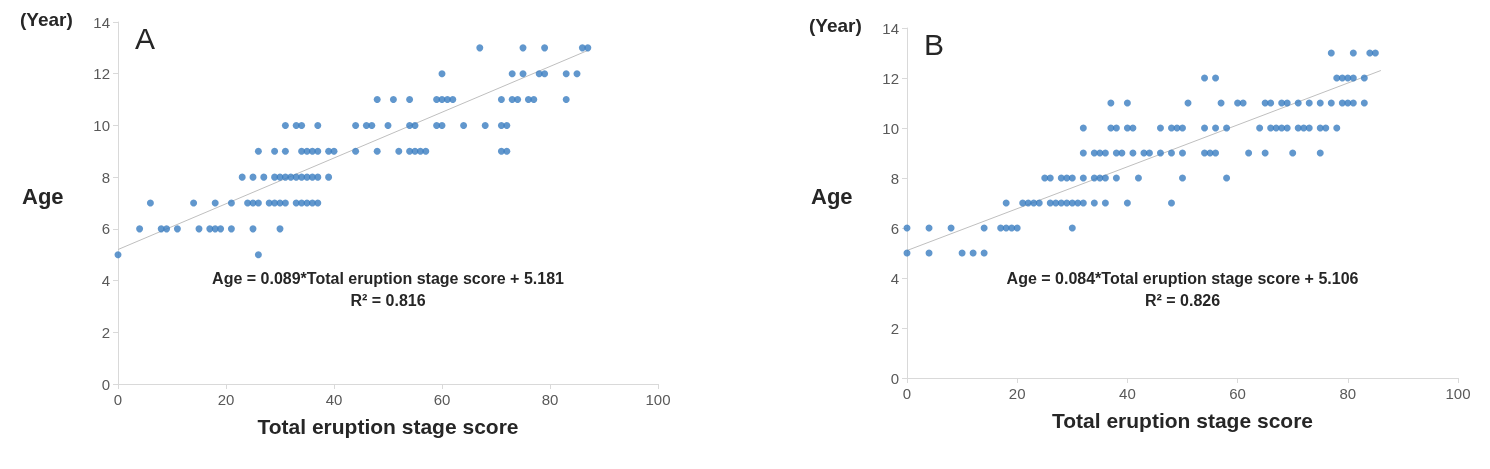  Describe the element at coordinates (145, 38) in the screenshot. I see `chart-title: A` at that location.